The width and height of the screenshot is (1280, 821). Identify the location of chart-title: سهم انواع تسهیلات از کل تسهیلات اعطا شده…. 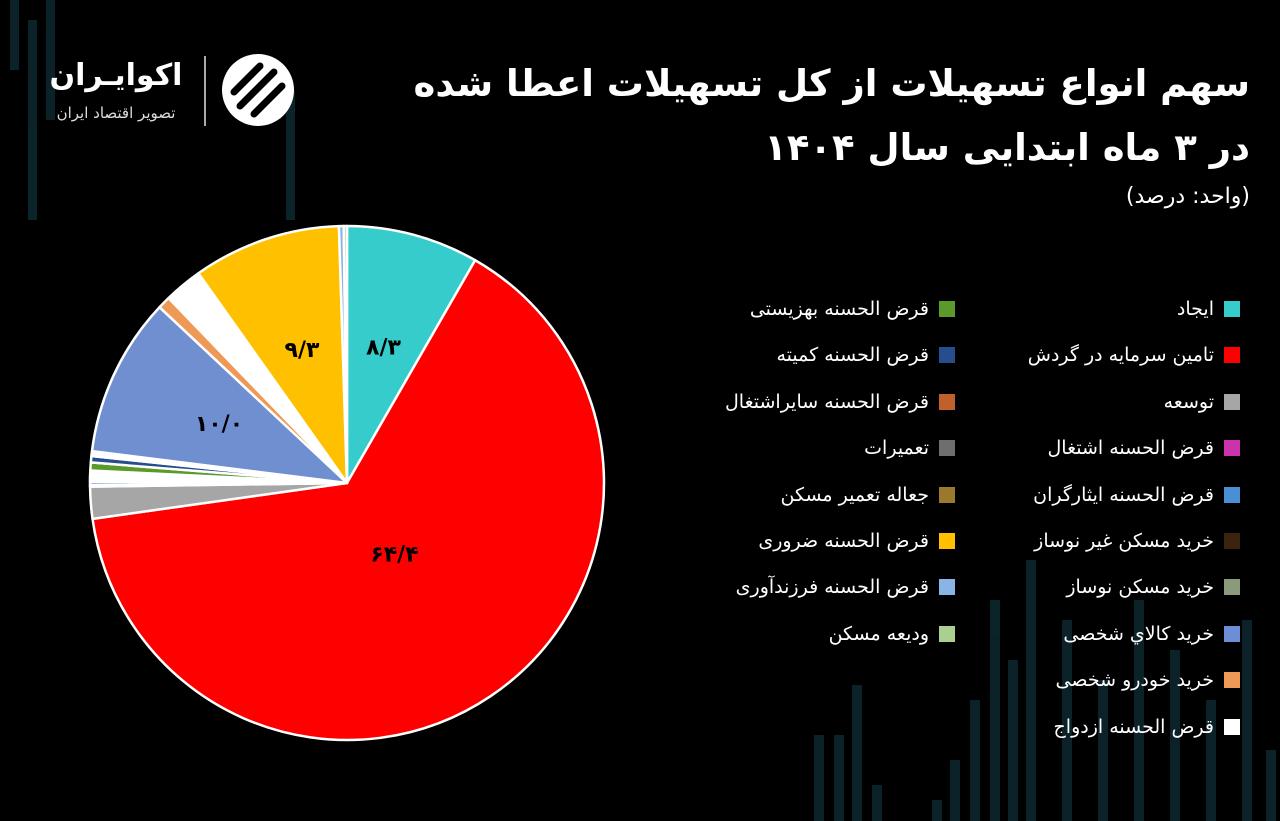
(820, 116).